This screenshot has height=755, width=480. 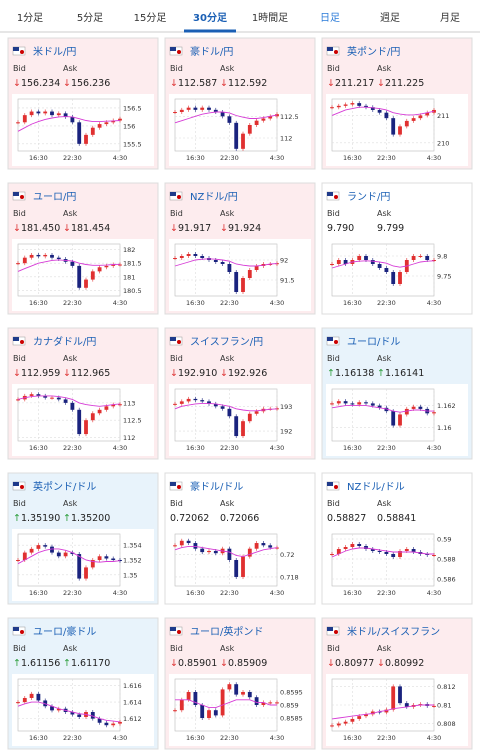 I want to click on price-bid: ↓0.85901, so click(x=193, y=663).